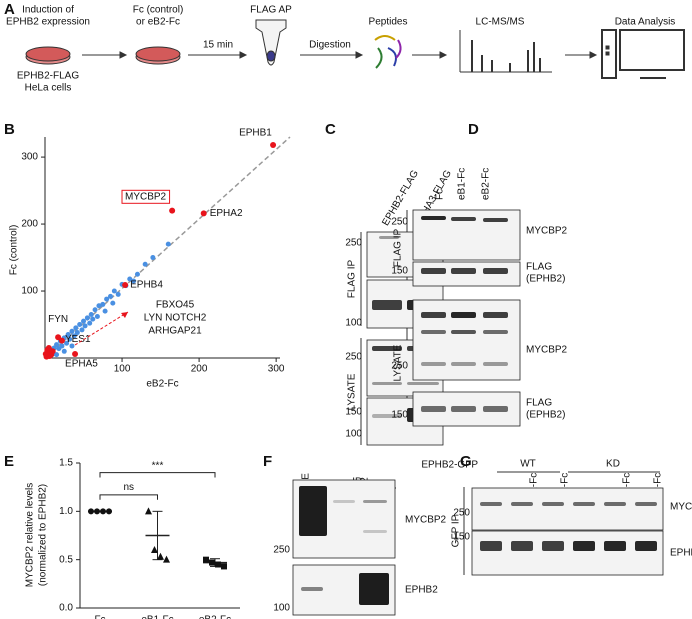 This screenshot has height=619, width=692. Describe the element at coordinates (124, 315) in the screenshot. I see `arrowhead` at that location.